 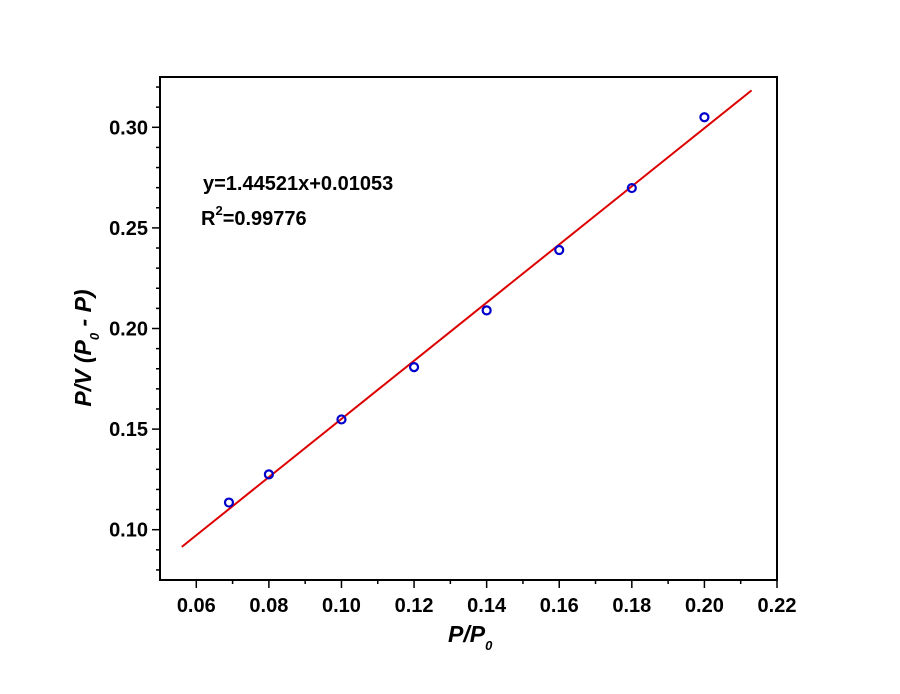 What do you see at coordinates (777, 606) in the screenshot?
I see `x-tick-label: 0.22` at bounding box center [777, 606].